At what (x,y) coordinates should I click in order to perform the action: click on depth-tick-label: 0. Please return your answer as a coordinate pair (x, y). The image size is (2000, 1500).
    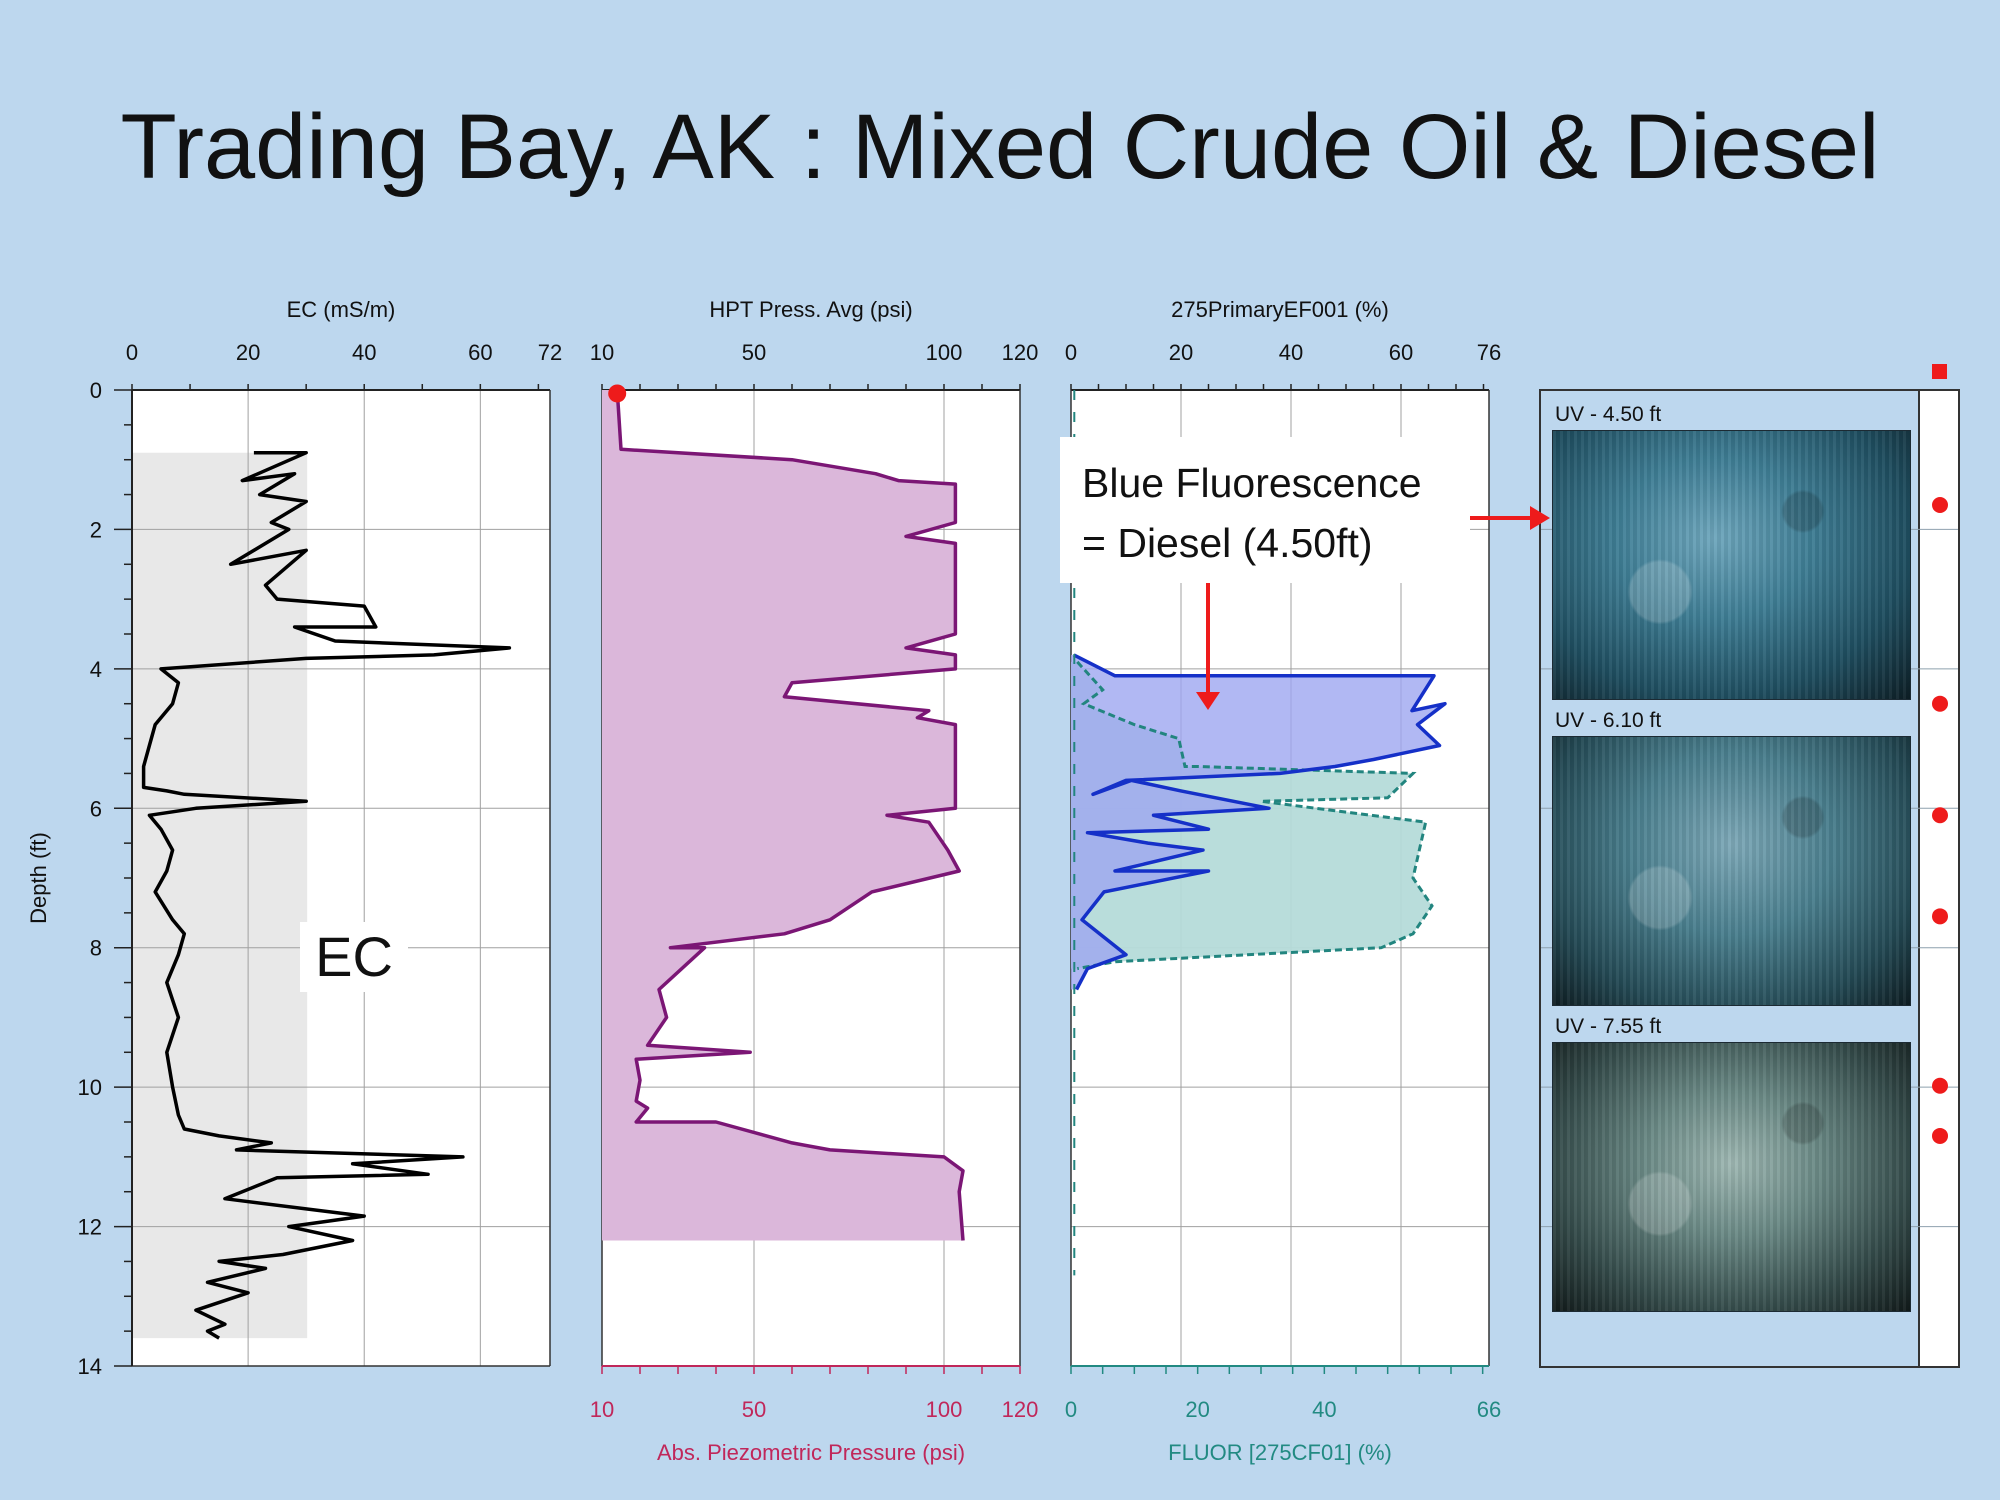
    Looking at the image, I should click on (96, 390).